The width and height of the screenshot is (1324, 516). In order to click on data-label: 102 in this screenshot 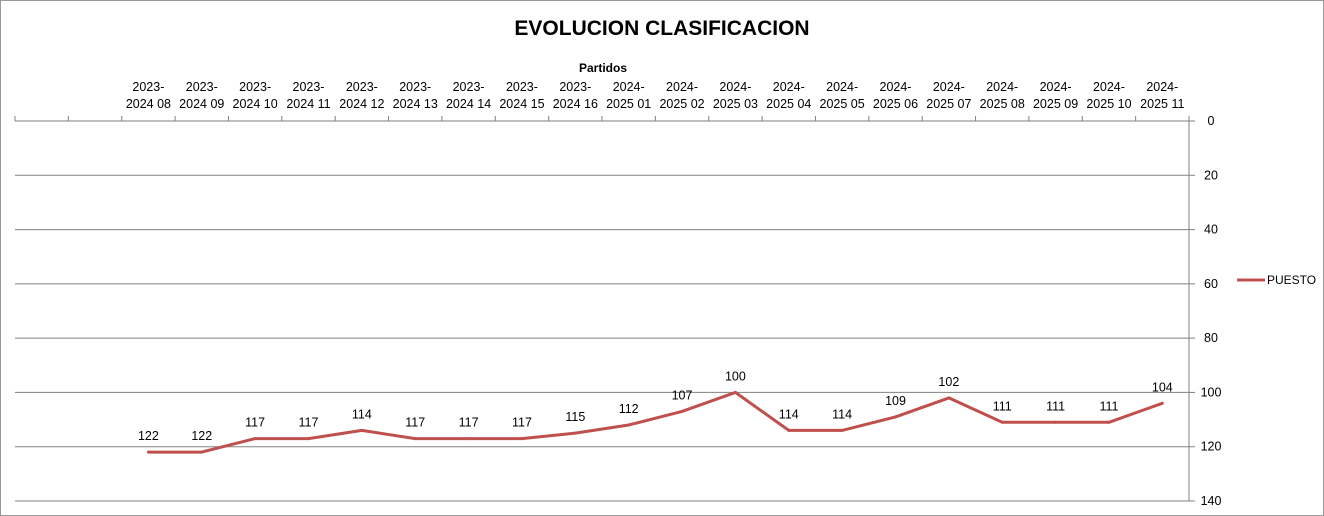, I will do `click(948, 382)`.